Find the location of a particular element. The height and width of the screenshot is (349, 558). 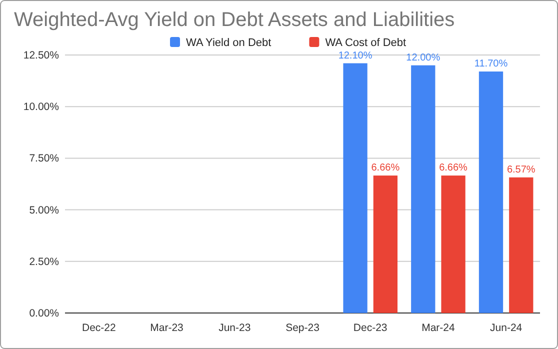

x-tick-label: Mar-24 is located at coordinates (438, 328).